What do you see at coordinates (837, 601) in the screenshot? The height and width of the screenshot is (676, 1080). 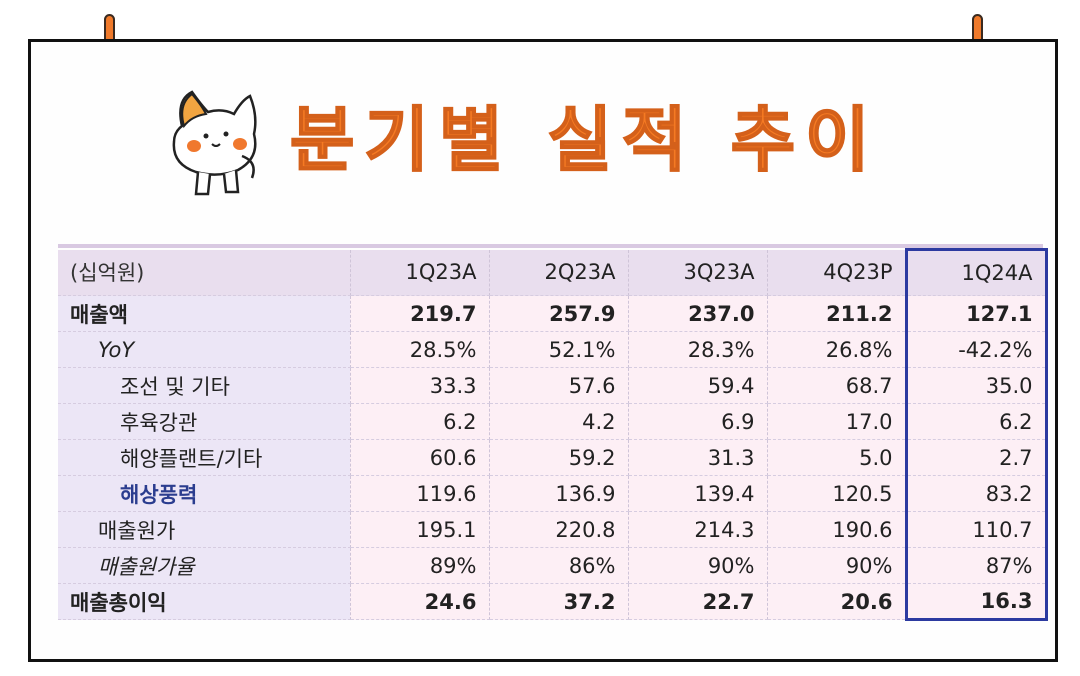 I see `cell: 20.6` at bounding box center [837, 601].